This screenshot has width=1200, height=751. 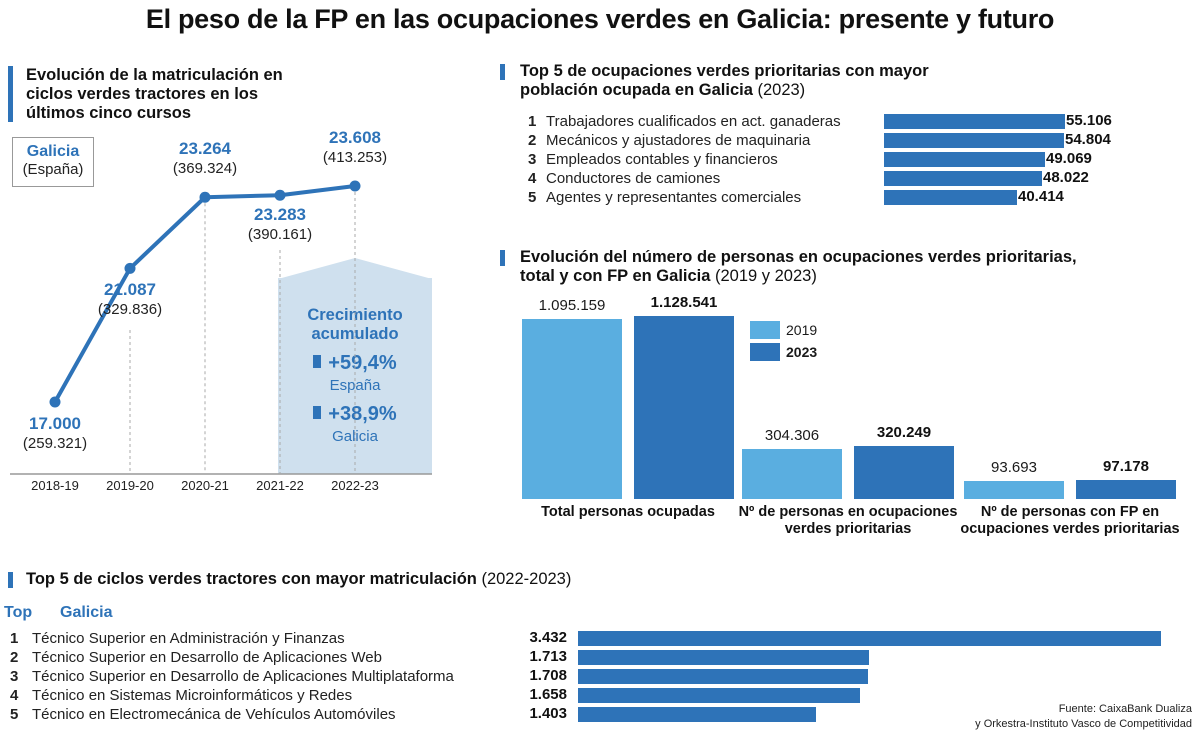 I want to click on x-tick-label: 2019-20, so click(x=130, y=485).